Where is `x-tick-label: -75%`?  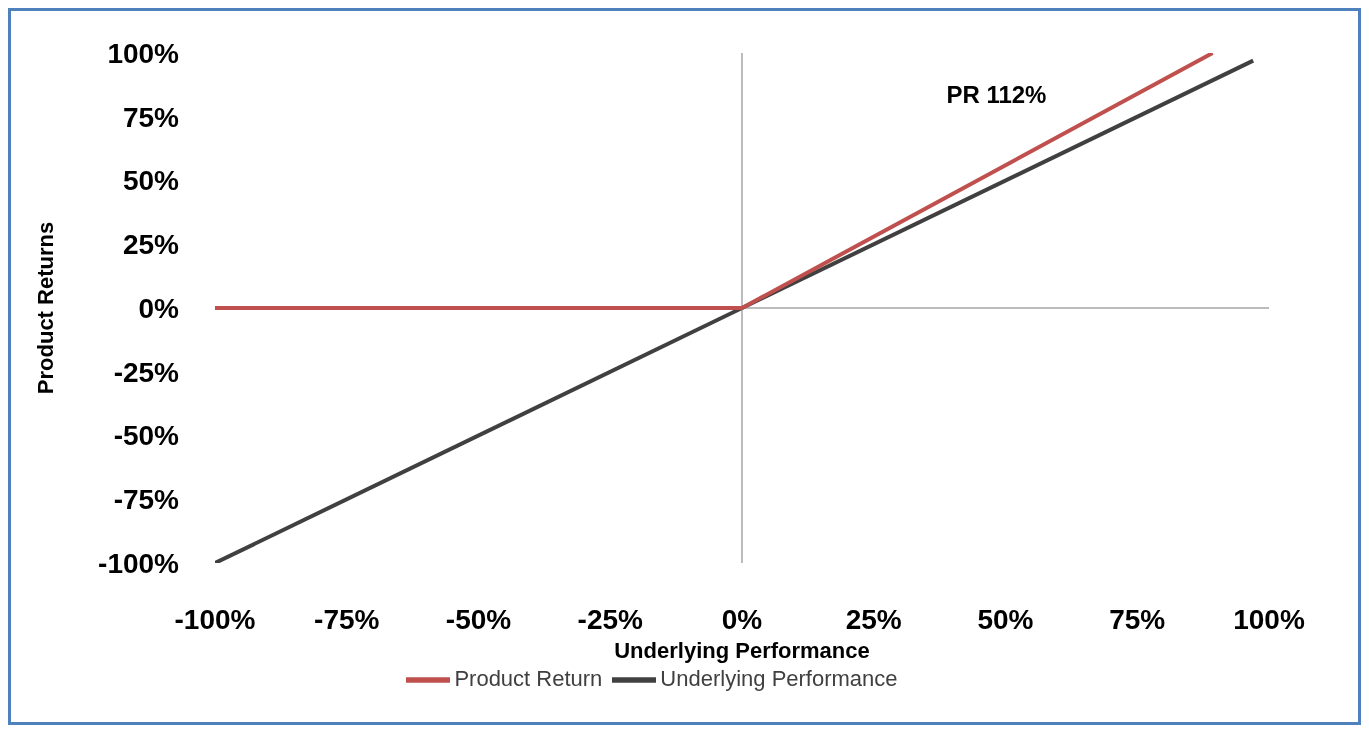
x-tick-label: -75% is located at coordinates (347, 619).